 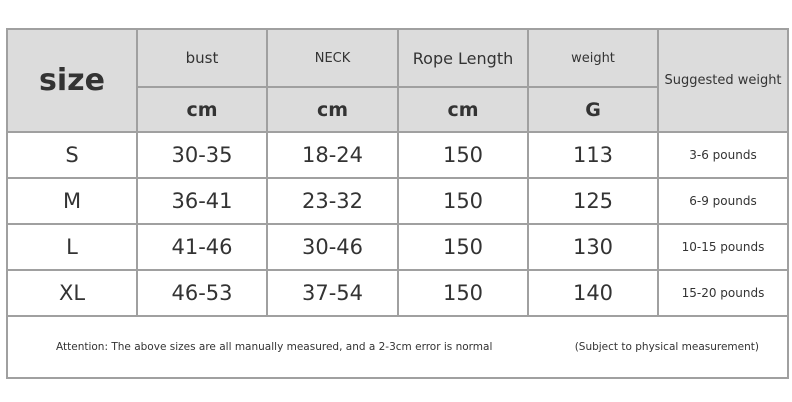 What do you see at coordinates (593, 201) in the screenshot?
I see `cell-weight: 125` at bounding box center [593, 201].